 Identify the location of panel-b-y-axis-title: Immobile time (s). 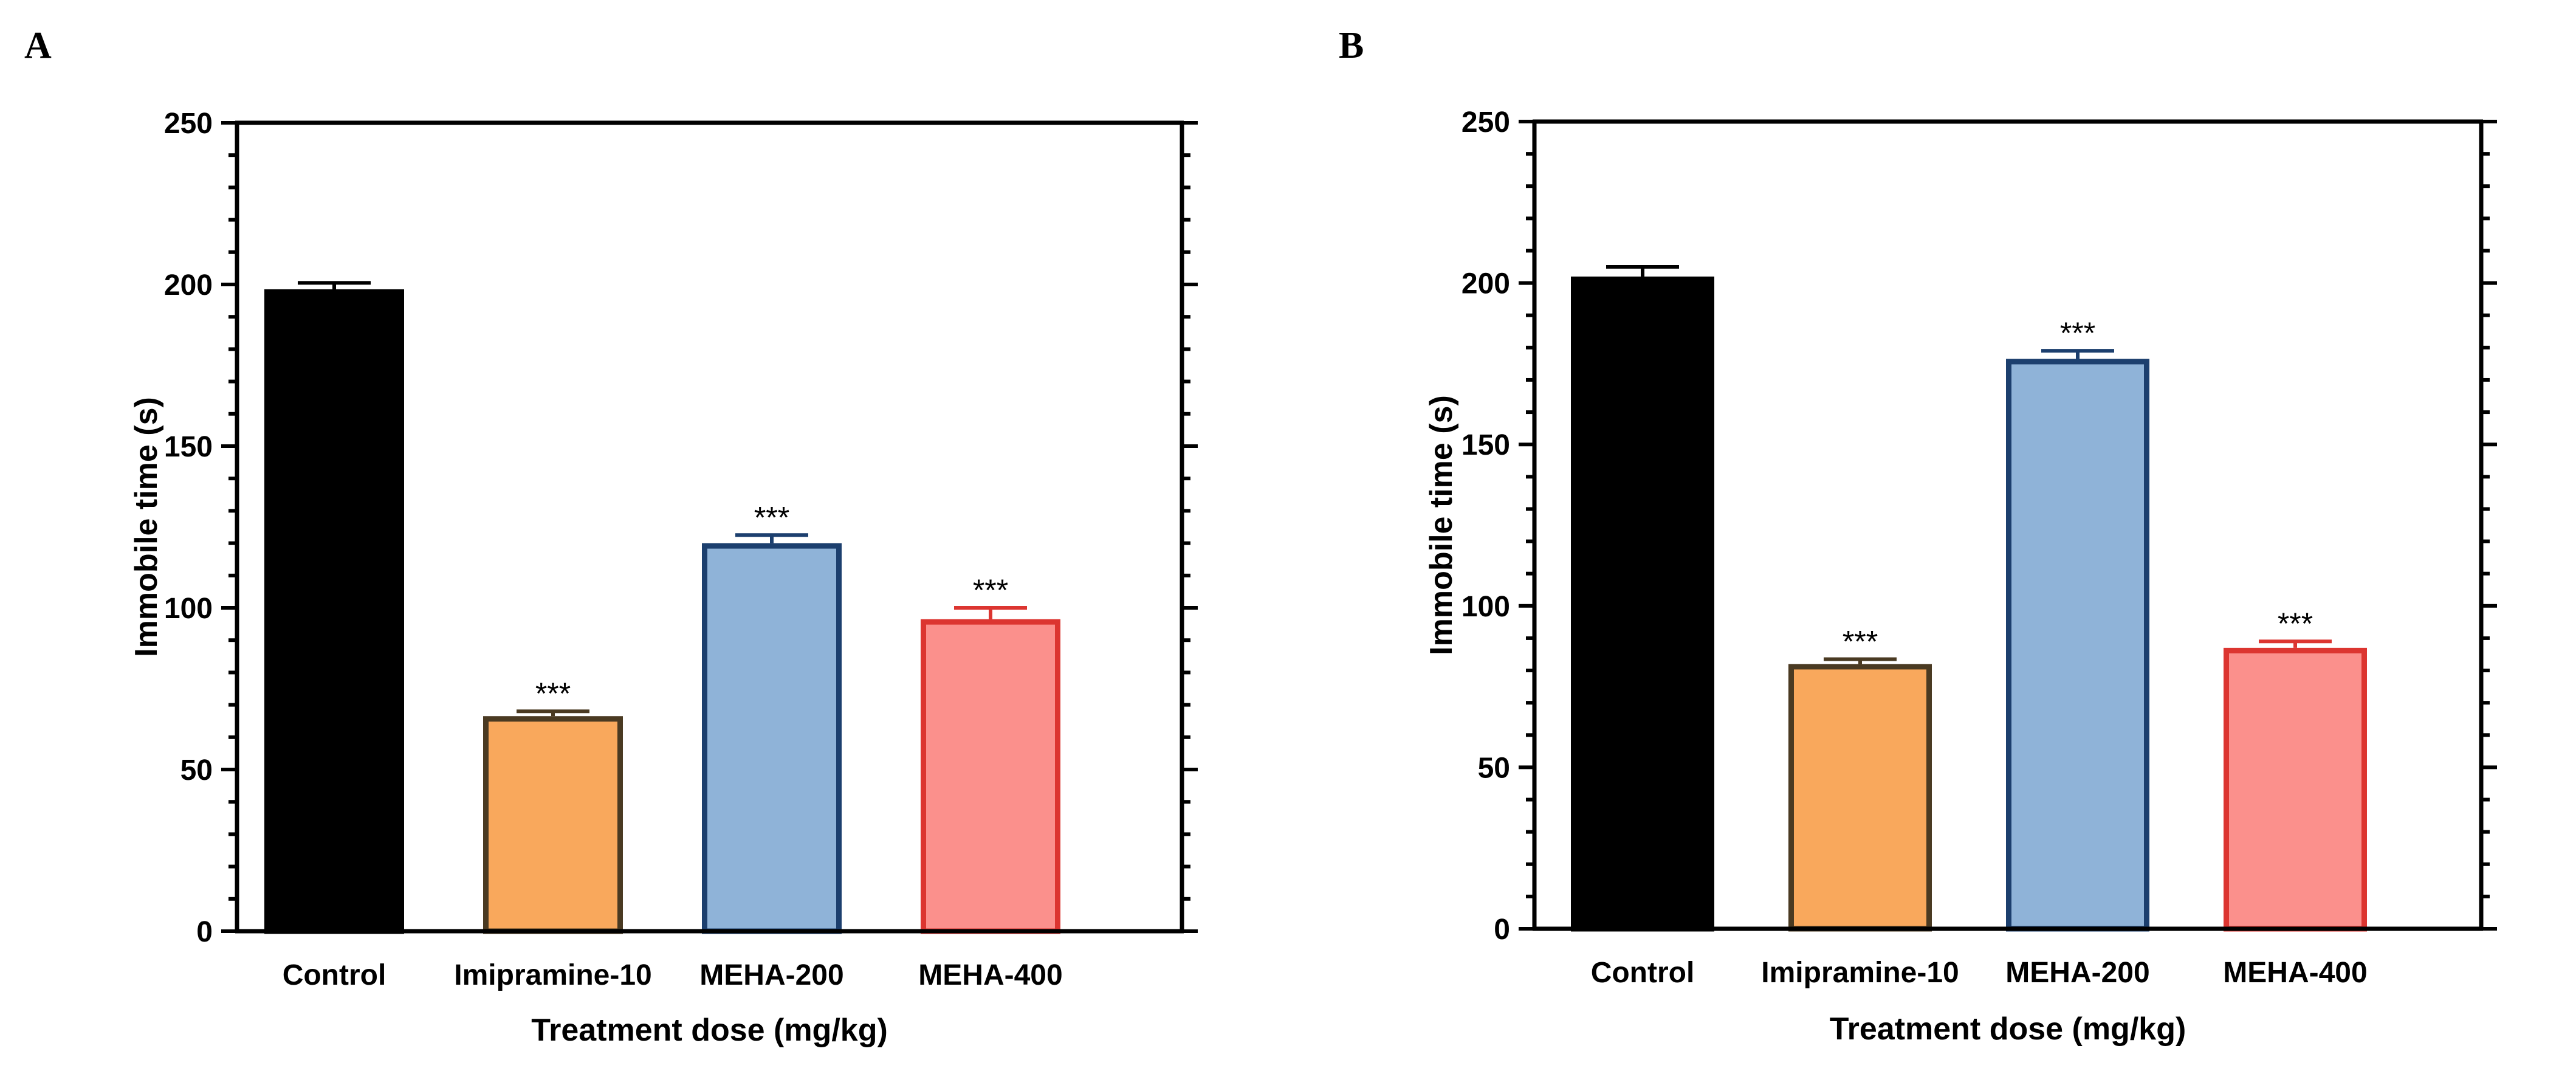
(1441, 525).